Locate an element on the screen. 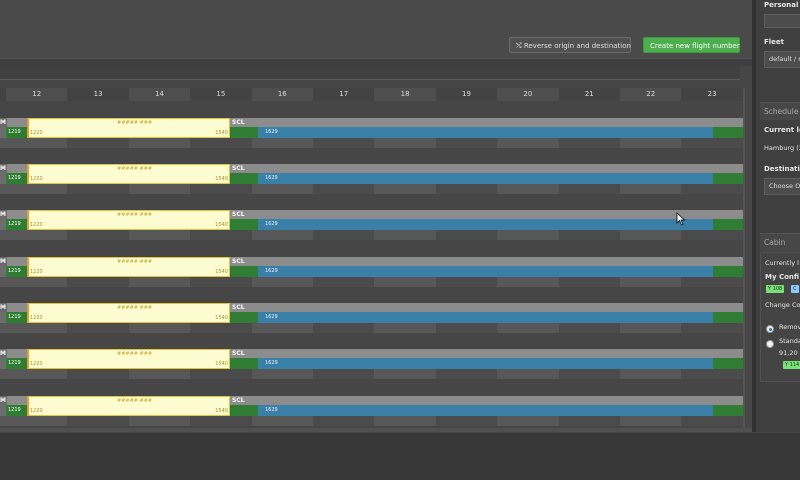  vertical-scrollbar is located at coordinates (744, 258).